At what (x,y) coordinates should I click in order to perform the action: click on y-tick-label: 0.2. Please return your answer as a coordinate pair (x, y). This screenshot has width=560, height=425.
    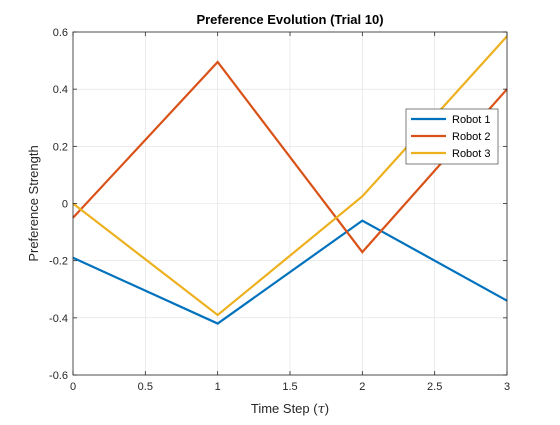
    Looking at the image, I should click on (60, 147).